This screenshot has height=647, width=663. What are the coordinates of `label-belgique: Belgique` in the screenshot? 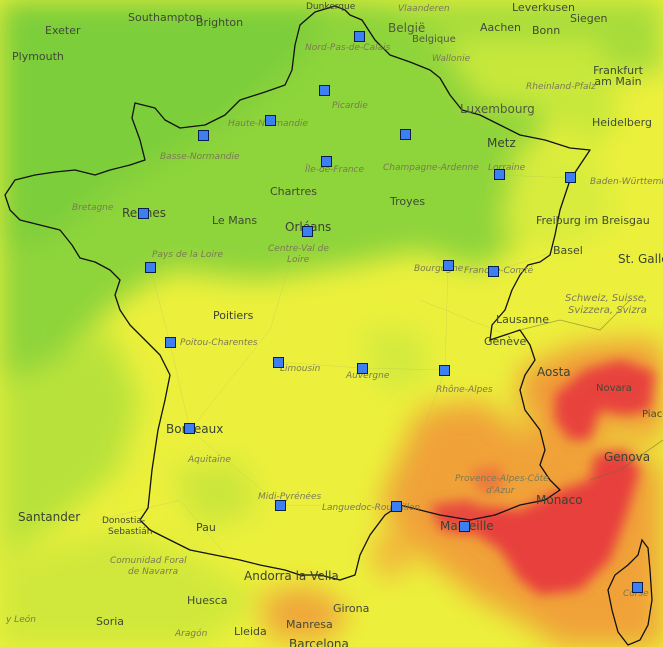 It's located at (434, 39).